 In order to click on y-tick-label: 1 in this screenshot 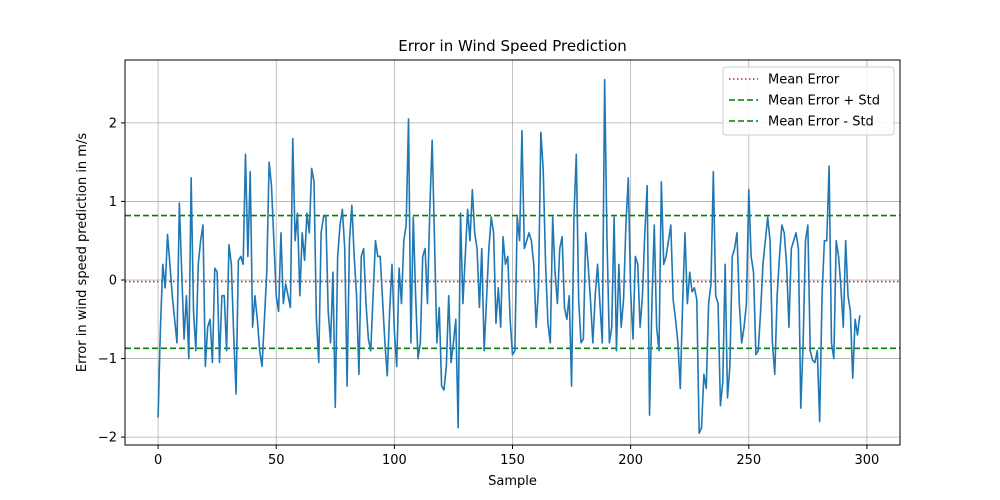, I will do `click(113, 202)`.